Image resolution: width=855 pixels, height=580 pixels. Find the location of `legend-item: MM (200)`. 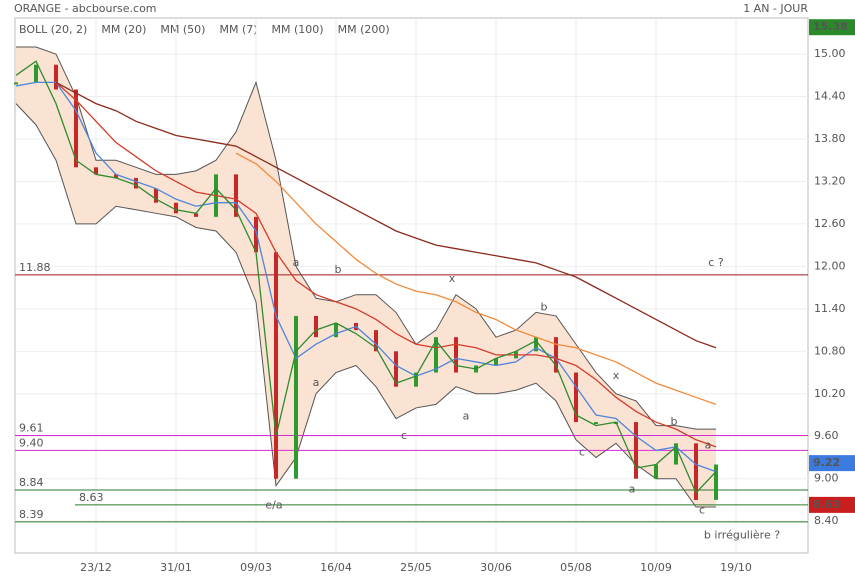

legend-item: MM (200) is located at coordinates (364, 29).